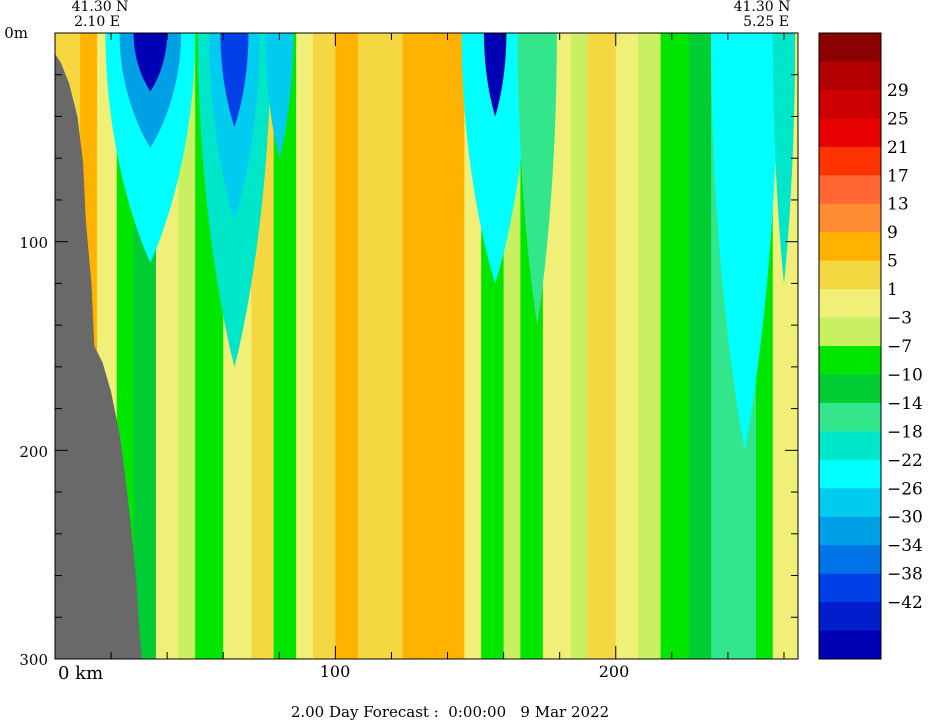  What do you see at coordinates (898, 176) in the screenshot?
I see `colorbar-label: 17` at bounding box center [898, 176].